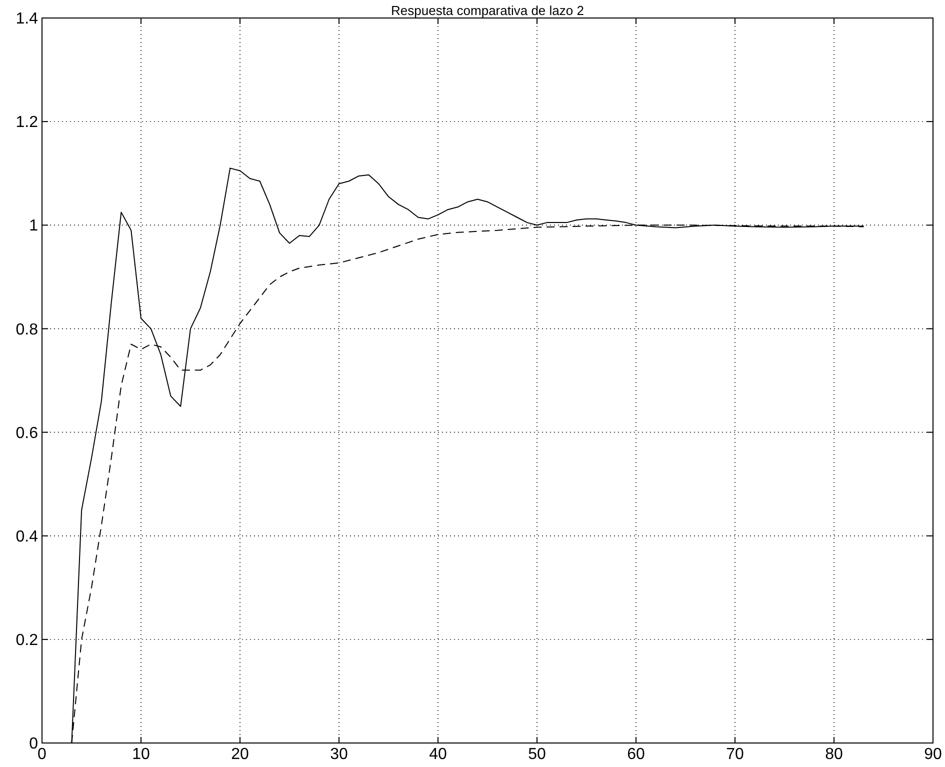  What do you see at coordinates (636, 754) in the screenshot?
I see `x-tick-label: 60` at bounding box center [636, 754].